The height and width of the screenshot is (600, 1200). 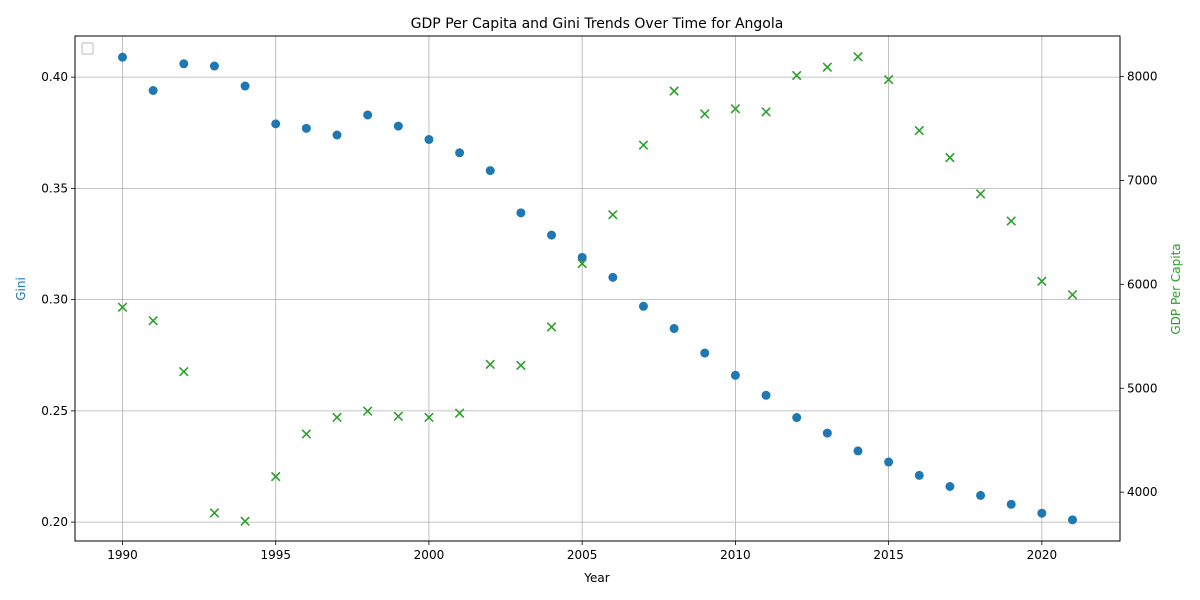 What do you see at coordinates (888, 555) in the screenshot?
I see `x-tick-label: 2015` at bounding box center [888, 555].